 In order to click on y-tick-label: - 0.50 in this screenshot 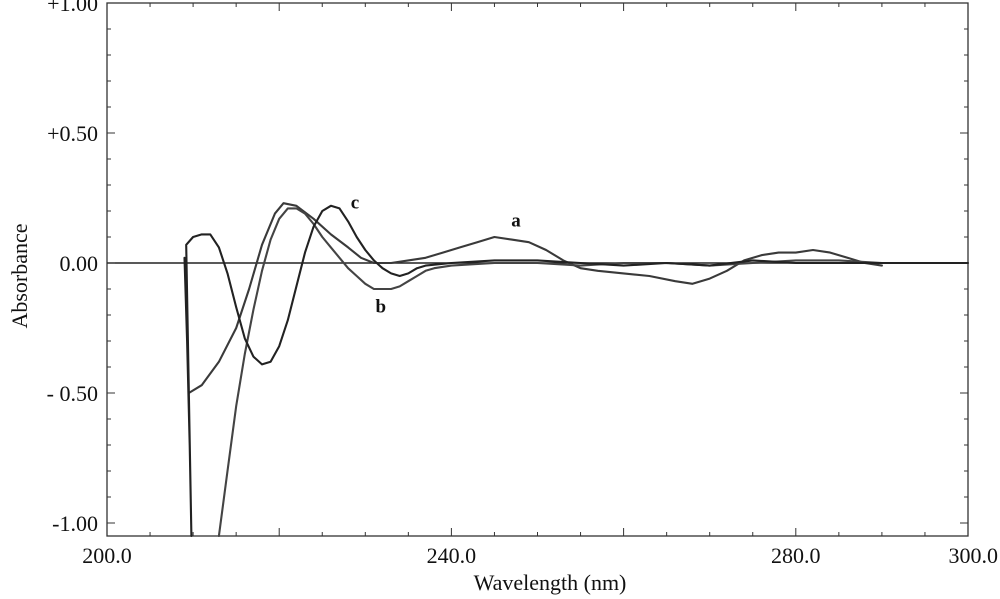, I will do `click(72, 393)`.